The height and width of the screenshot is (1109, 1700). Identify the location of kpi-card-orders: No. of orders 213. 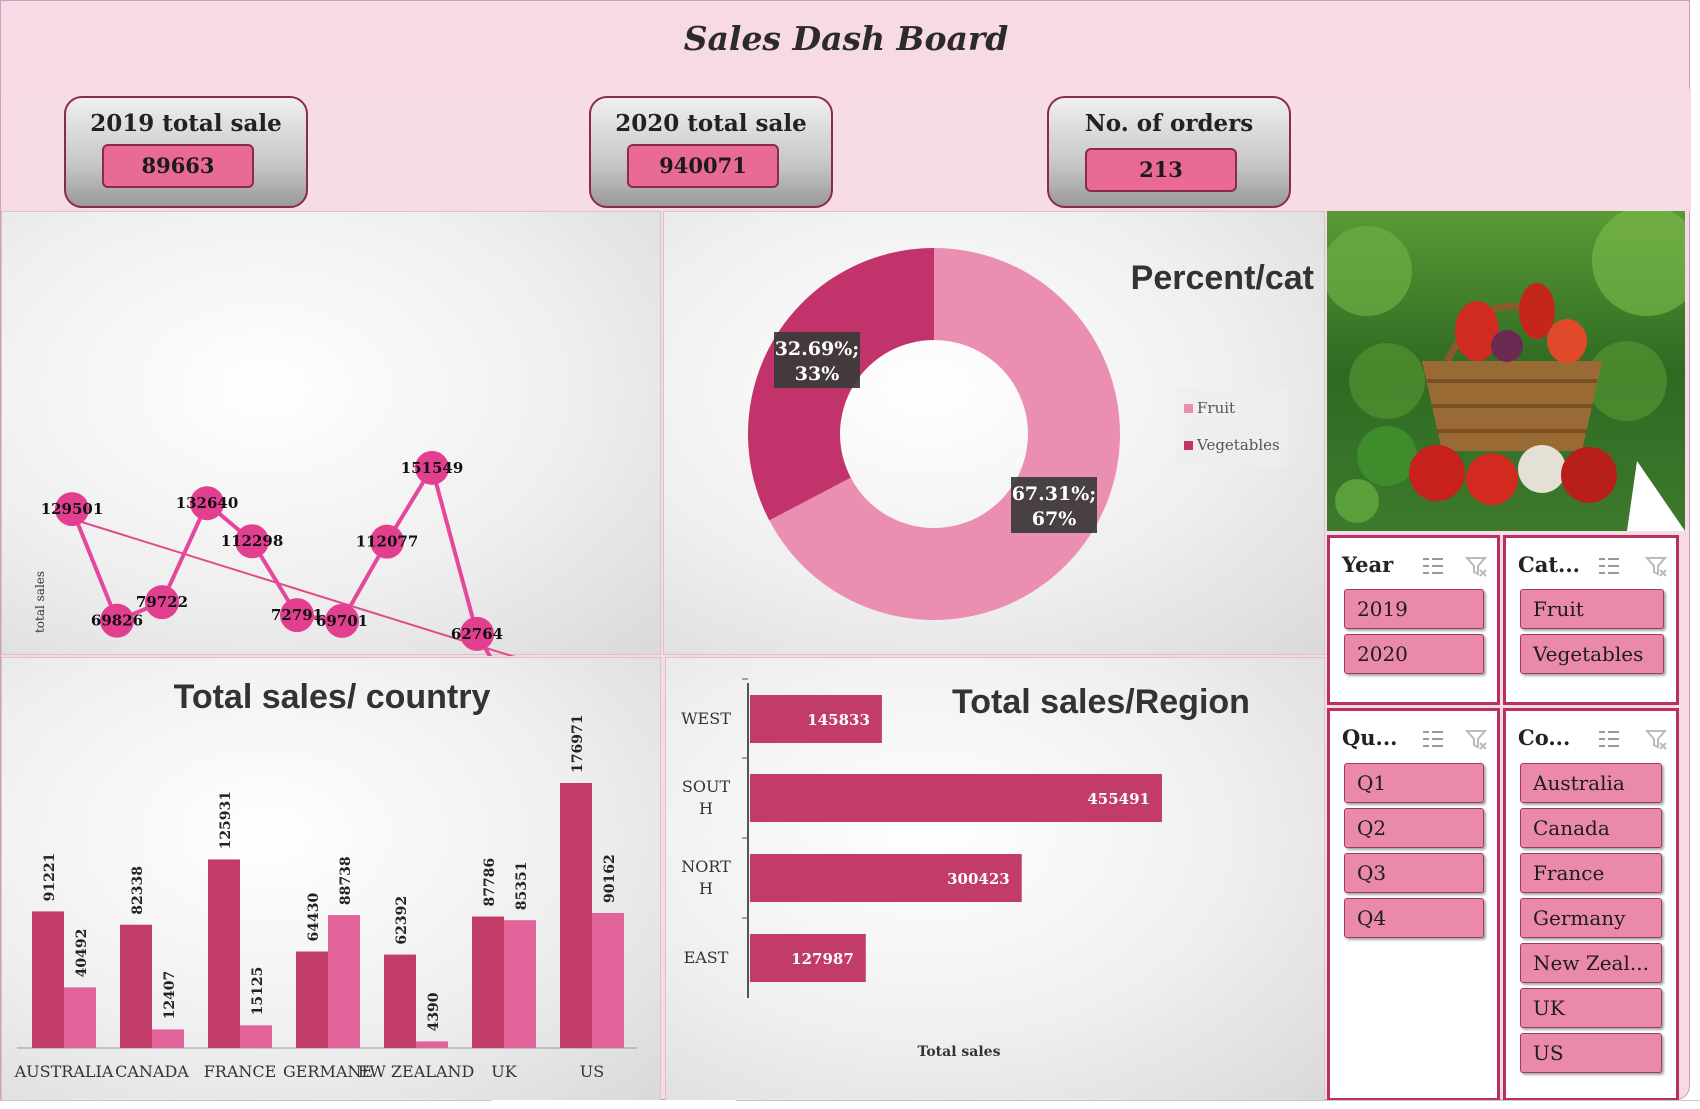
(1169, 152).